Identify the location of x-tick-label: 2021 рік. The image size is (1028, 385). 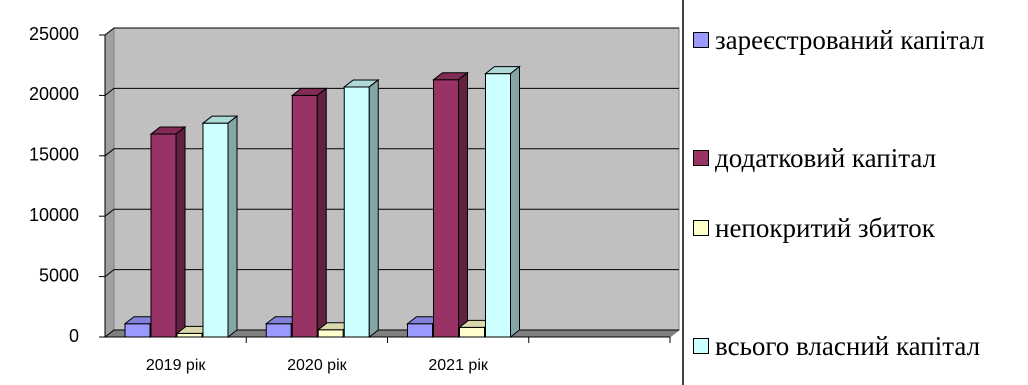
(458, 365).